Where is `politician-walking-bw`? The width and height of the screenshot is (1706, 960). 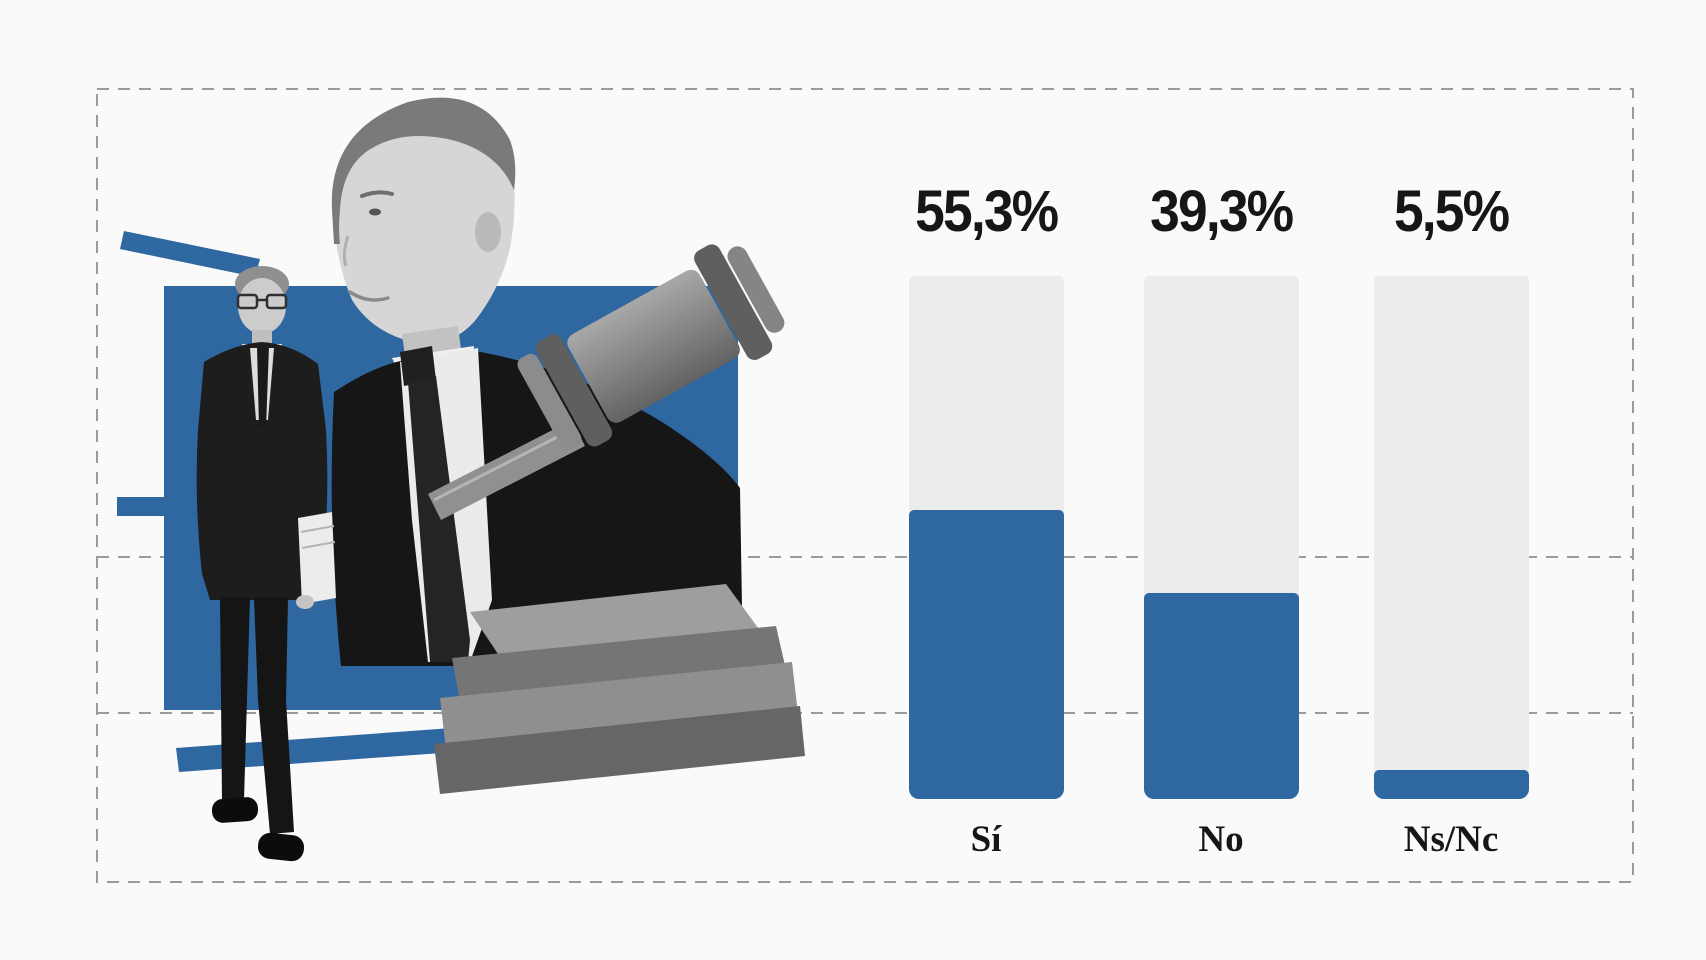
politician-walking-bw is located at coordinates (266, 564).